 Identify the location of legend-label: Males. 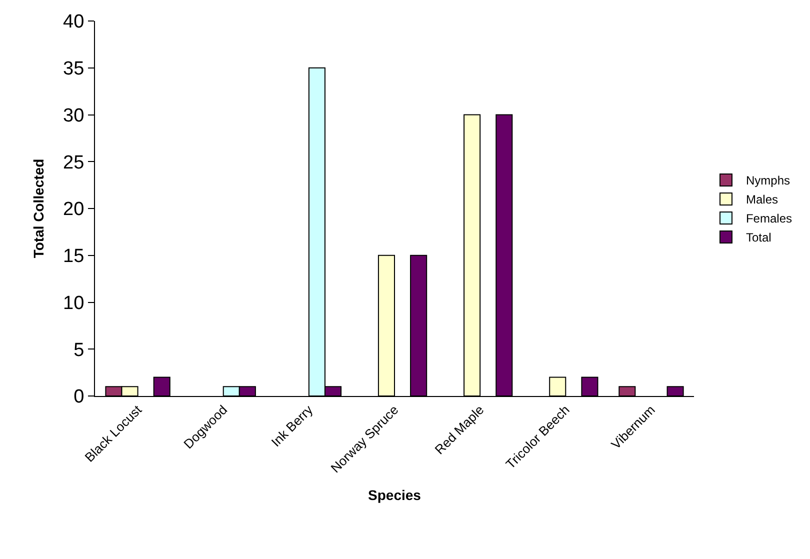
(762, 199).